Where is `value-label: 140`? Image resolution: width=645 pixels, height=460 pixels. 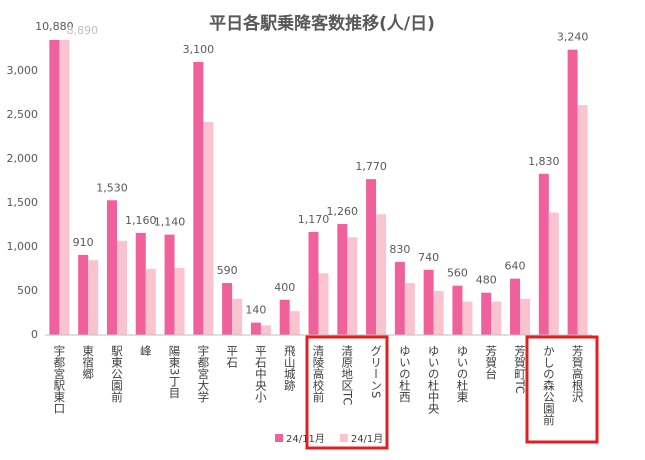
value-label: 140 is located at coordinates (255, 310).